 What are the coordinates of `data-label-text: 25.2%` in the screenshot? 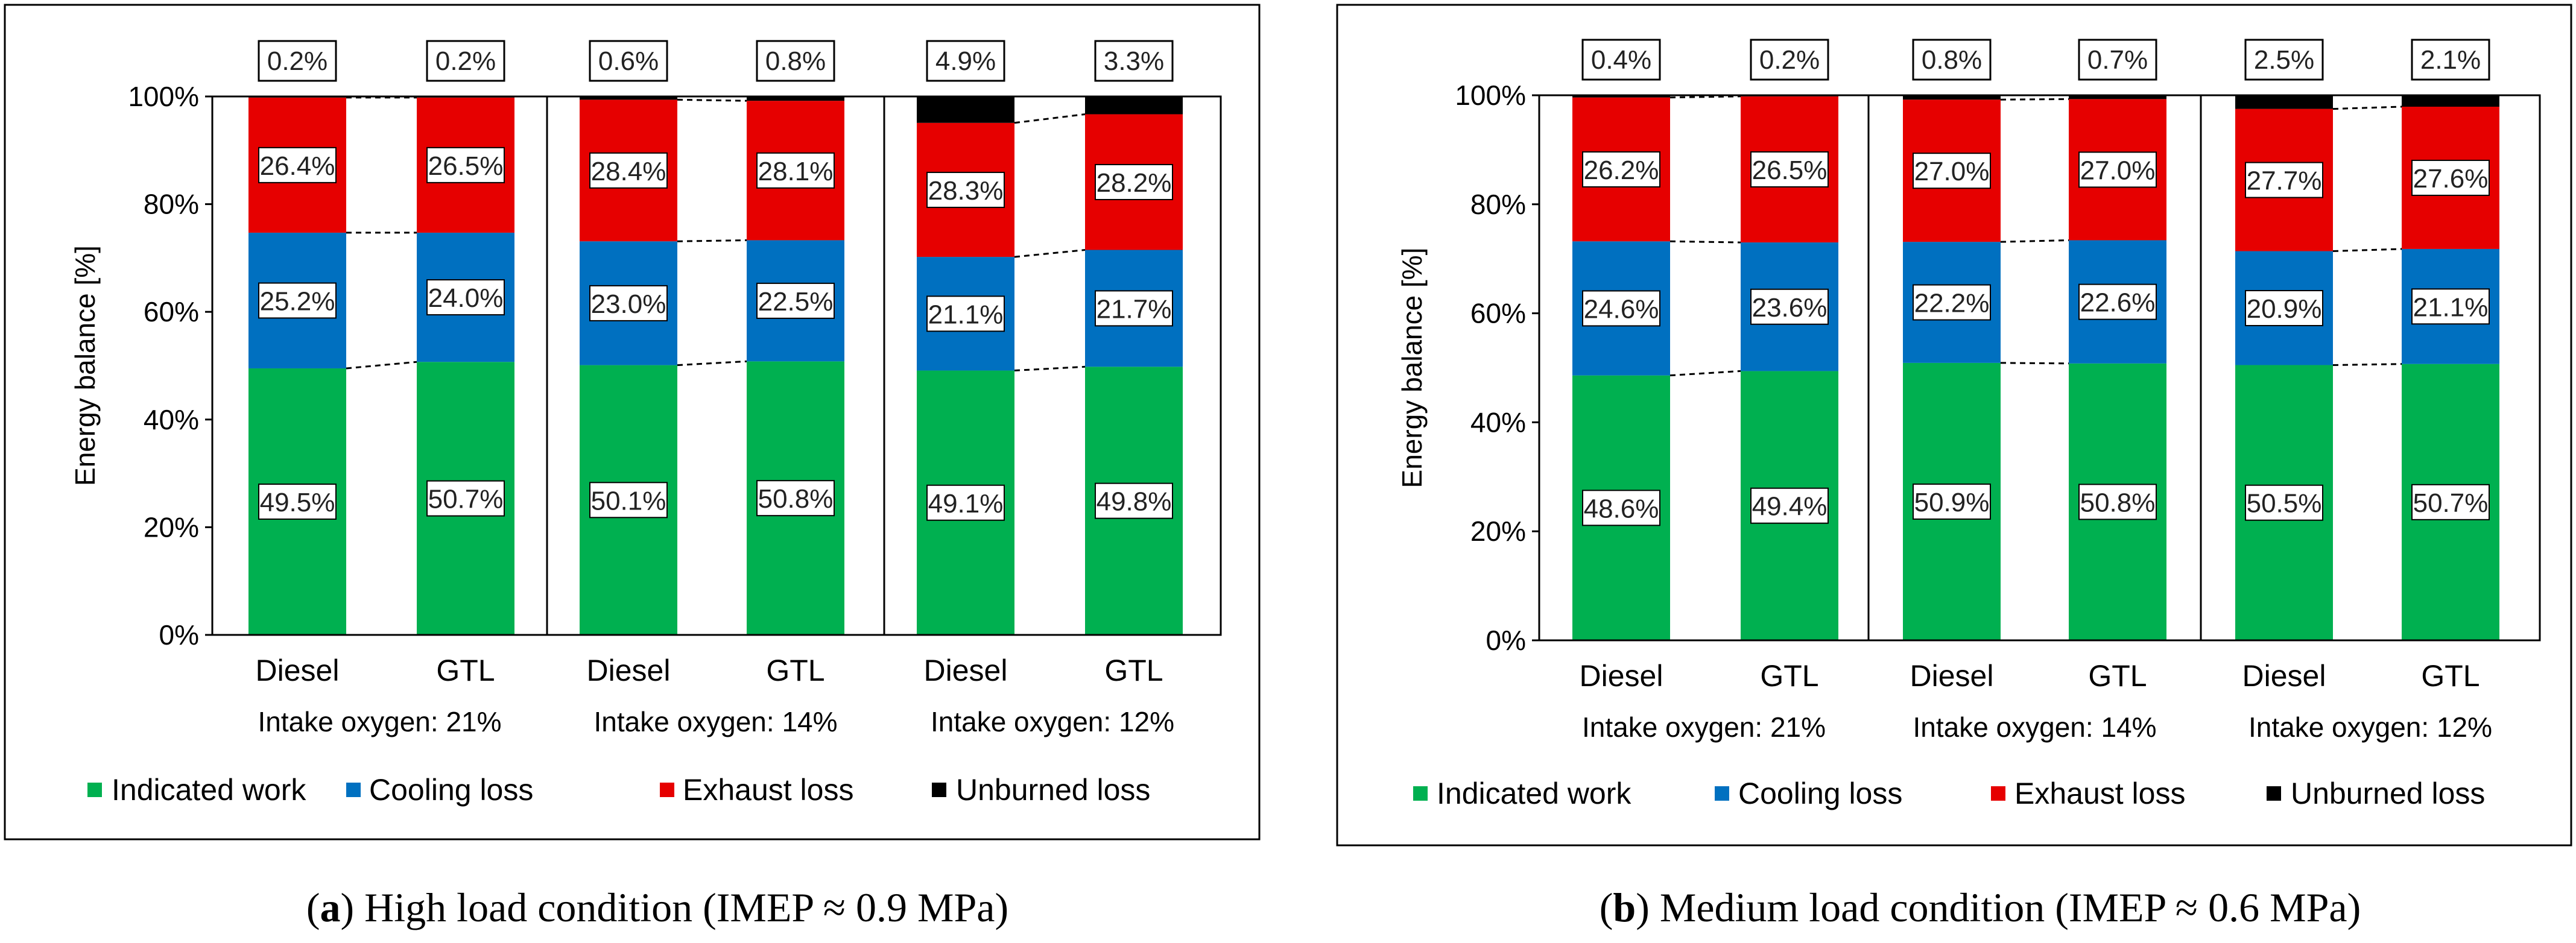 It's located at (297, 301).